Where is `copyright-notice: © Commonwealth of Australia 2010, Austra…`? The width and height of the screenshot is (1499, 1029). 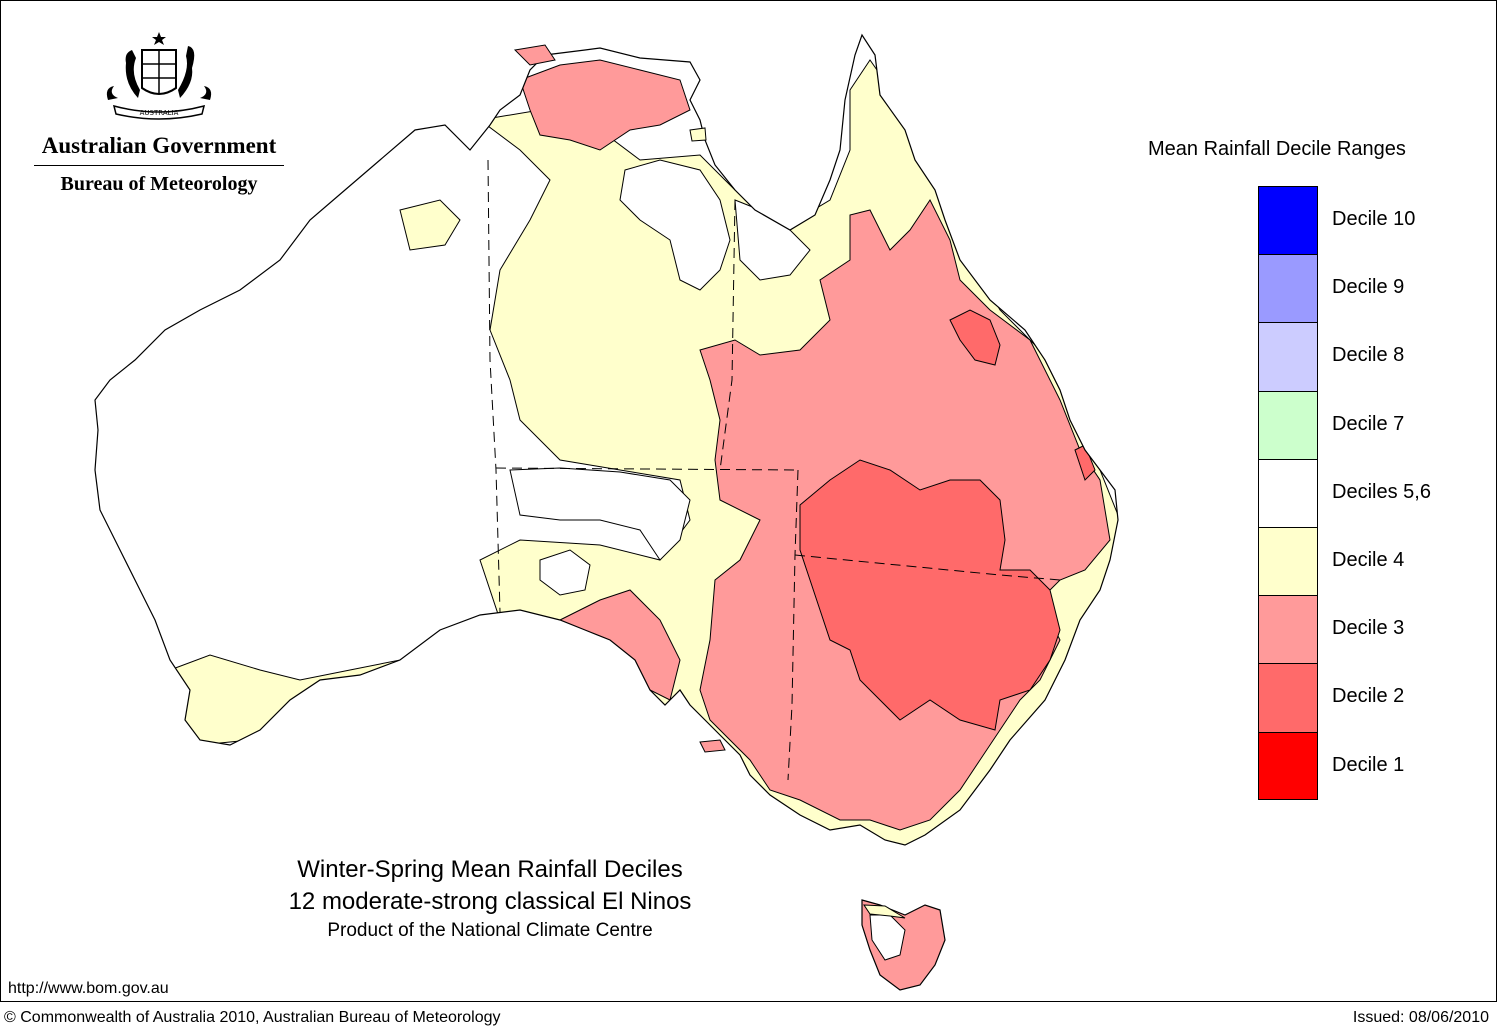 copyright-notice: © Commonwealth of Australia 2010, Austra… is located at coordinates (252, 1017).